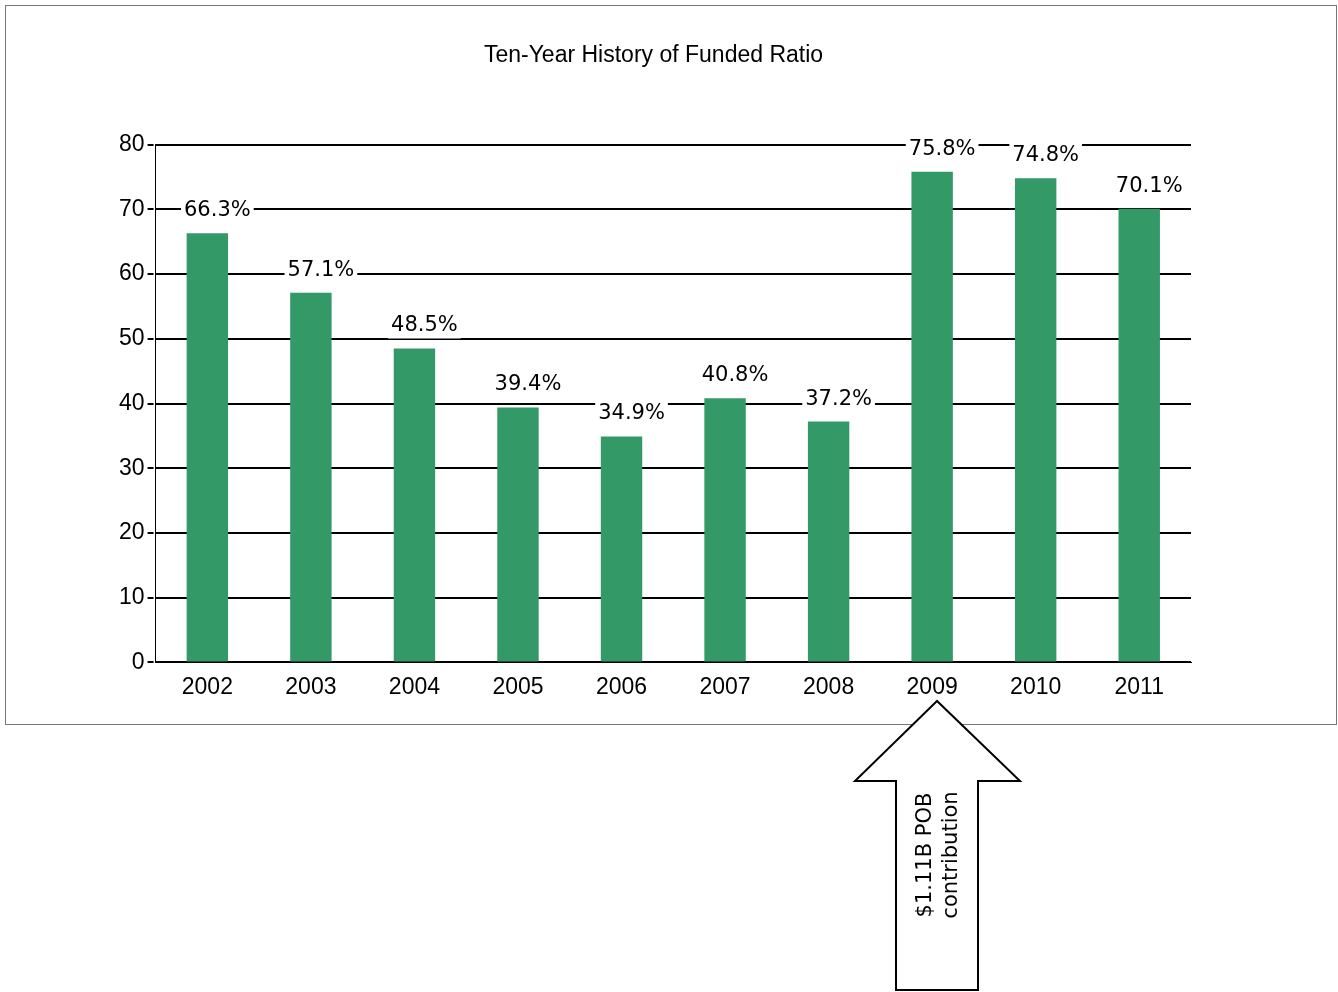  What do you see at coordinates (631, 412) in the screenshot?
I see `data-label: 34.9%` at bounding box center [631, 412].